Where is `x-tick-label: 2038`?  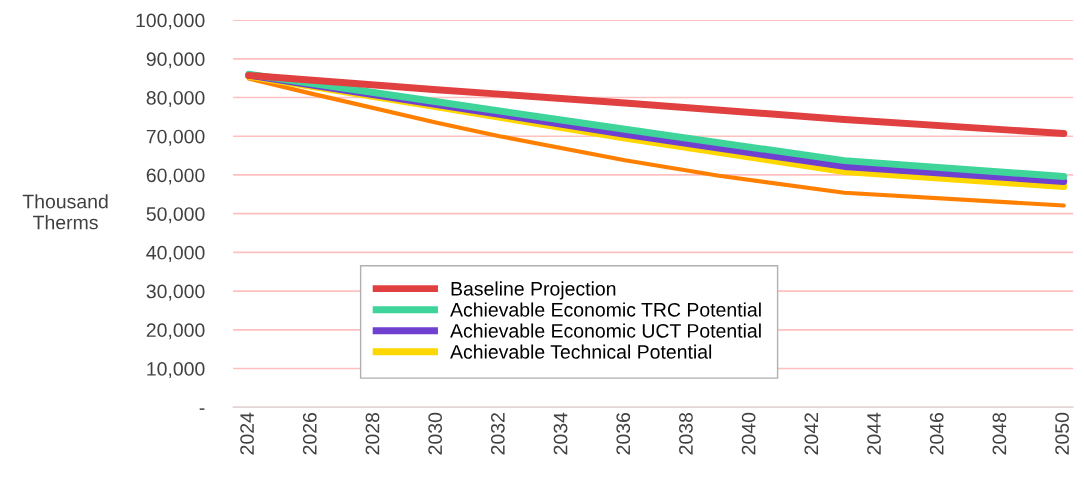 x-tick-label: 2038 is located at coordinates (686, 433).